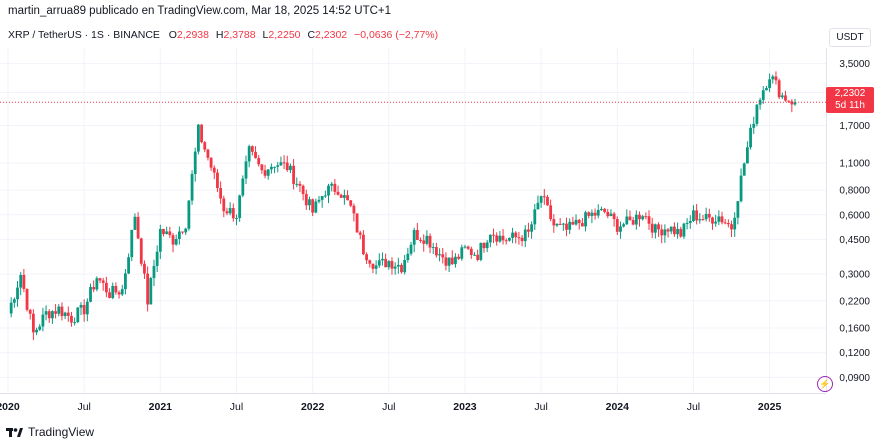 The height and width of the screenshot is (447, 886). What do you see at coordinates (10, 407) in the screenshot?
I see `x-tick-label: 2020` at bounding box center [10, 407].